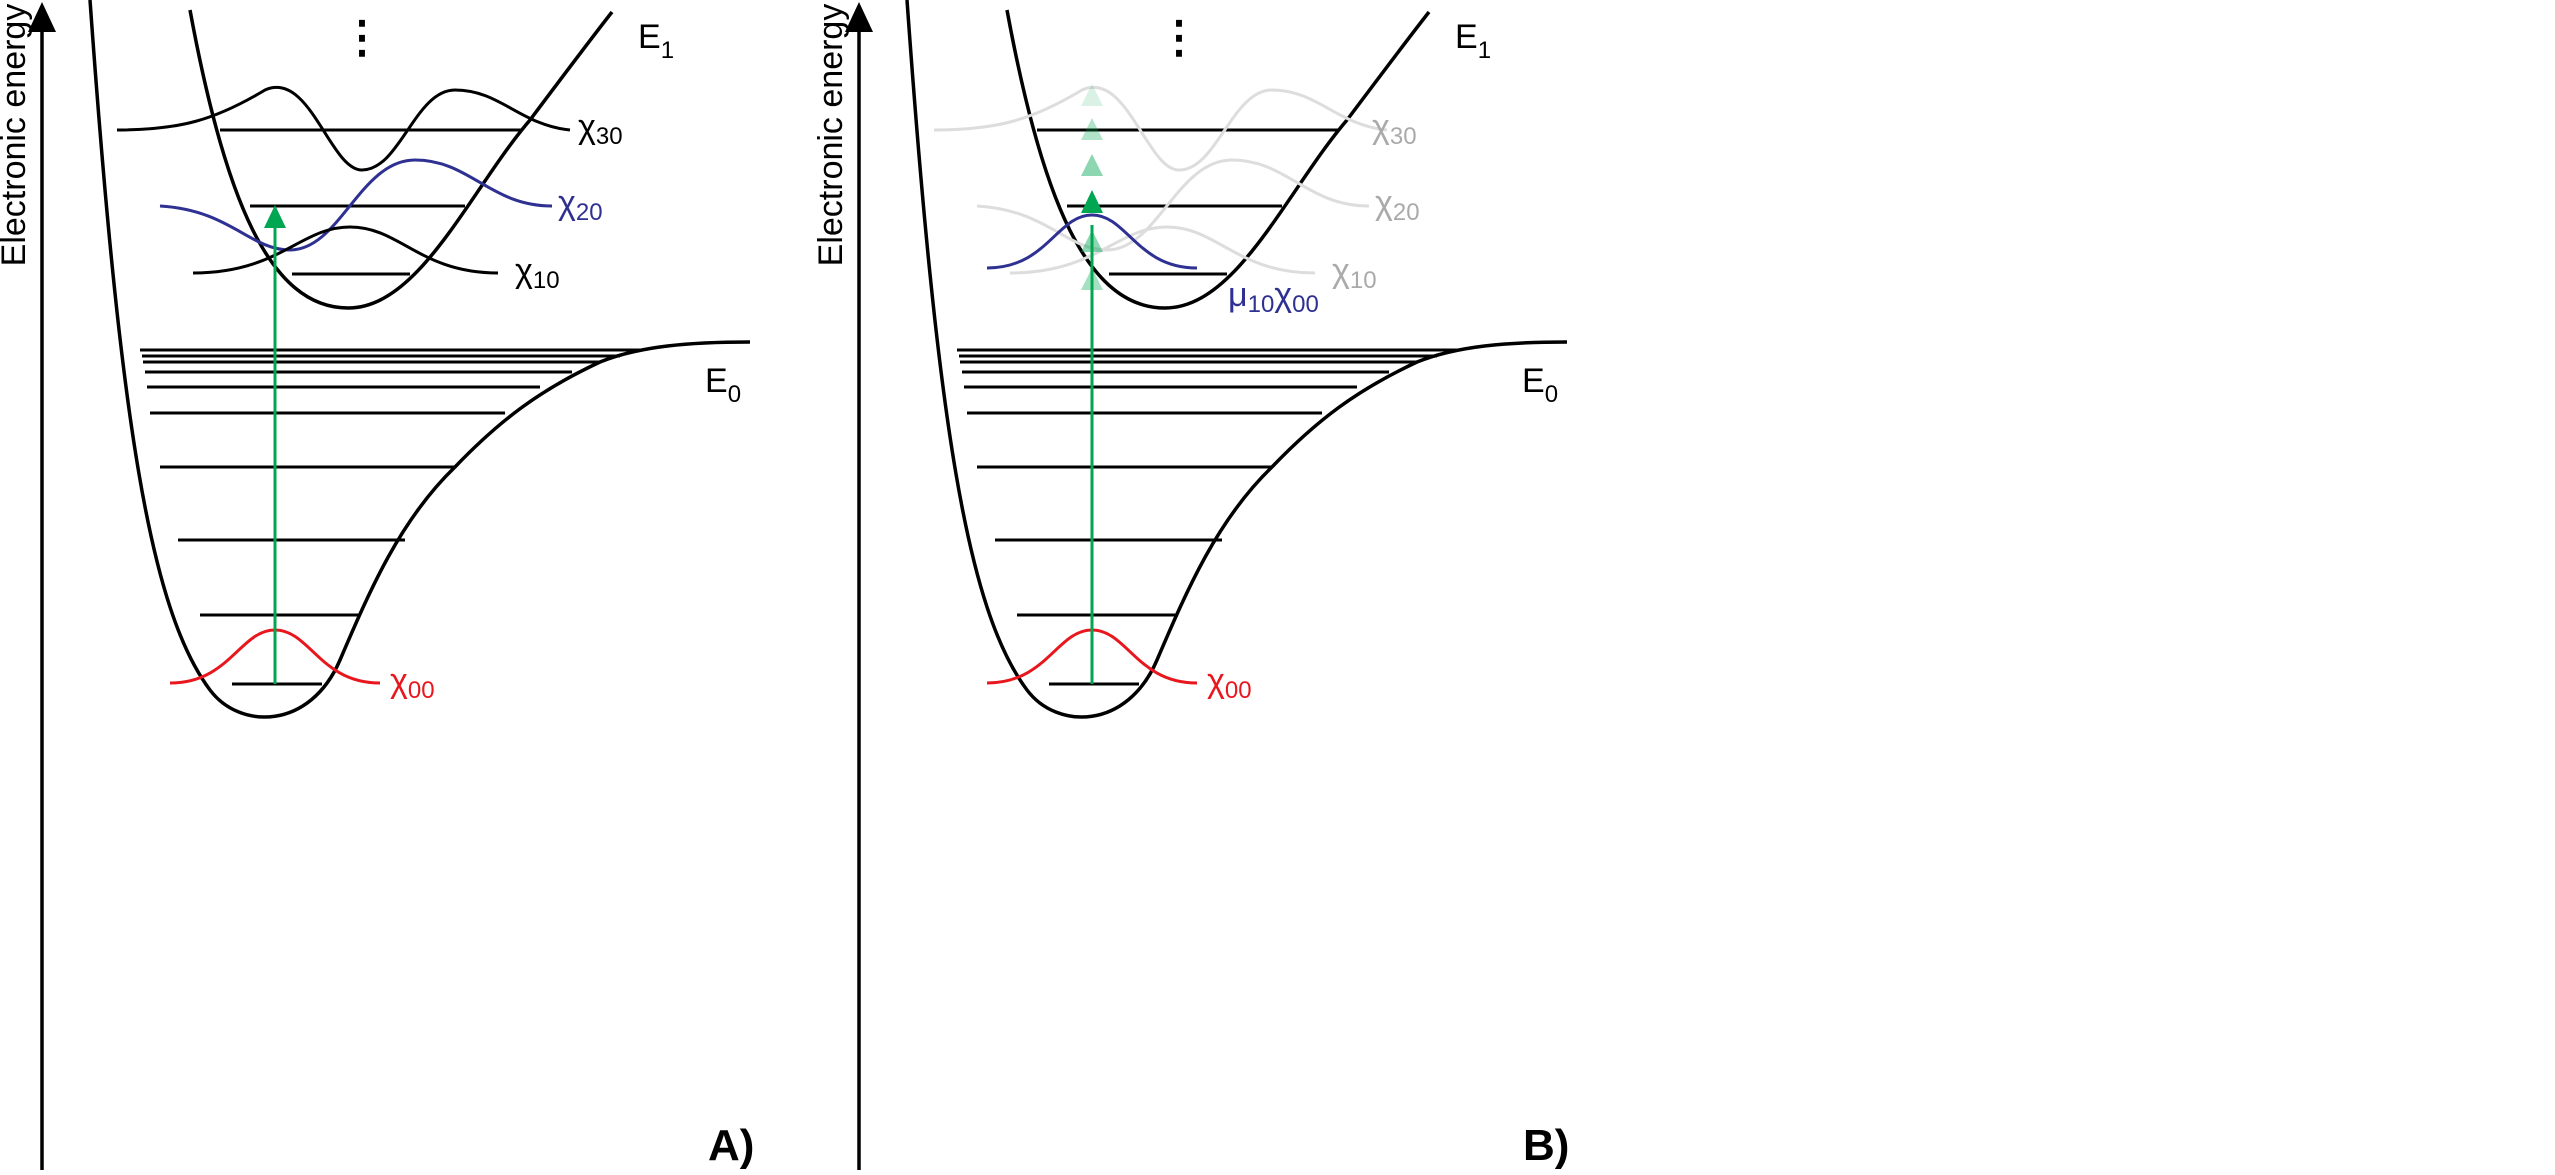  What do you see at coordinates (345, 250) in the screenshot?
I see `chi10-wavefunction` at bounding box center [345, 250].